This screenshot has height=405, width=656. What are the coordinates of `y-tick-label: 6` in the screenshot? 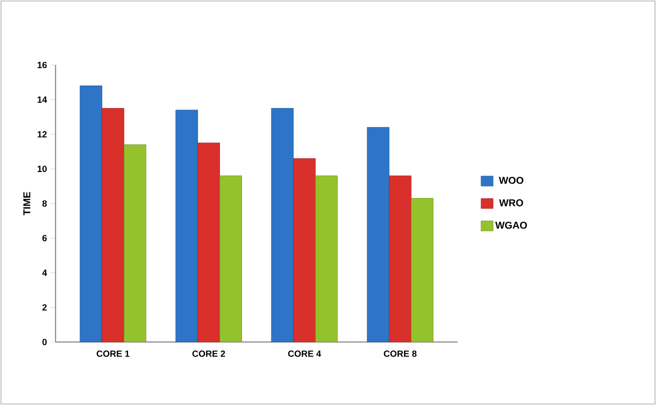 It's located at (44, 238).